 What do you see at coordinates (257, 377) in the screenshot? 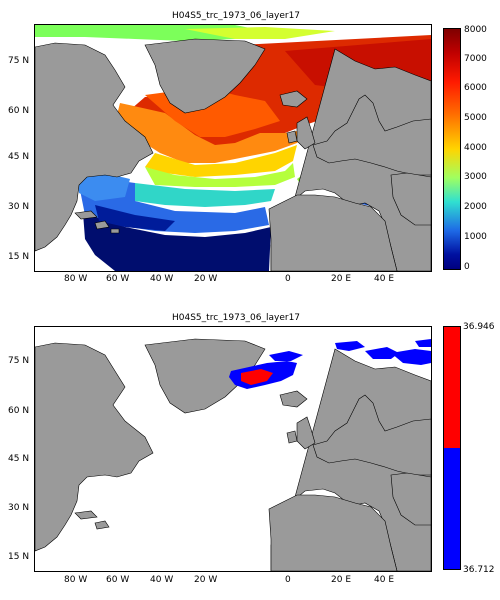
I see `red-cell-cluster` at bounding box center [257, 377].